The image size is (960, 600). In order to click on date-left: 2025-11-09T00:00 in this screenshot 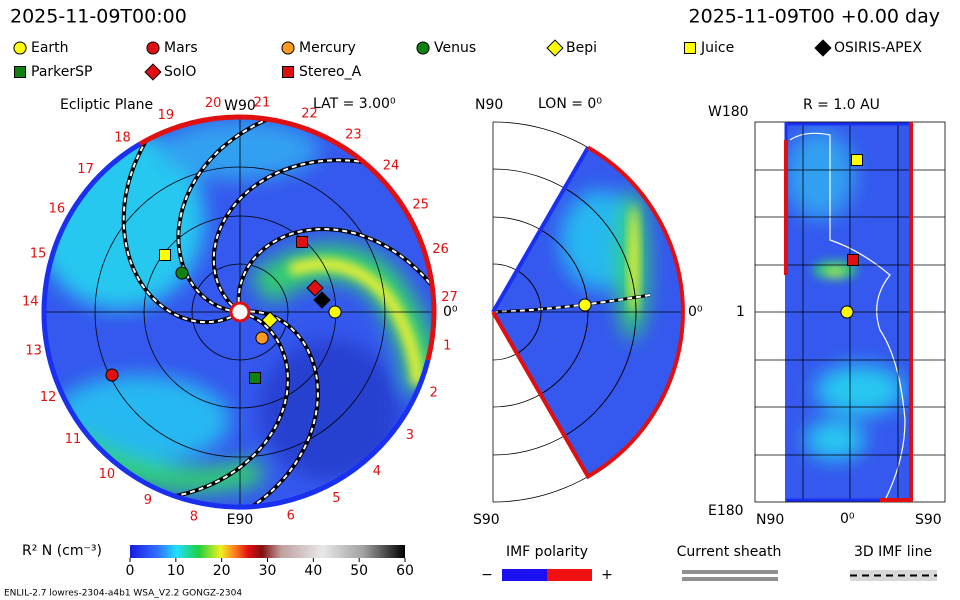, I will do `click(98, 17)`.